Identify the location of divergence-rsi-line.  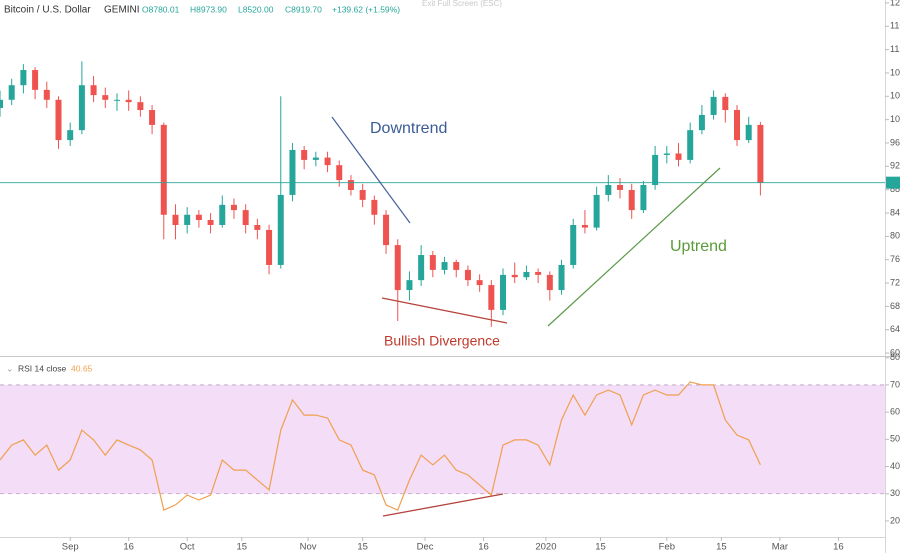
(443, 505).